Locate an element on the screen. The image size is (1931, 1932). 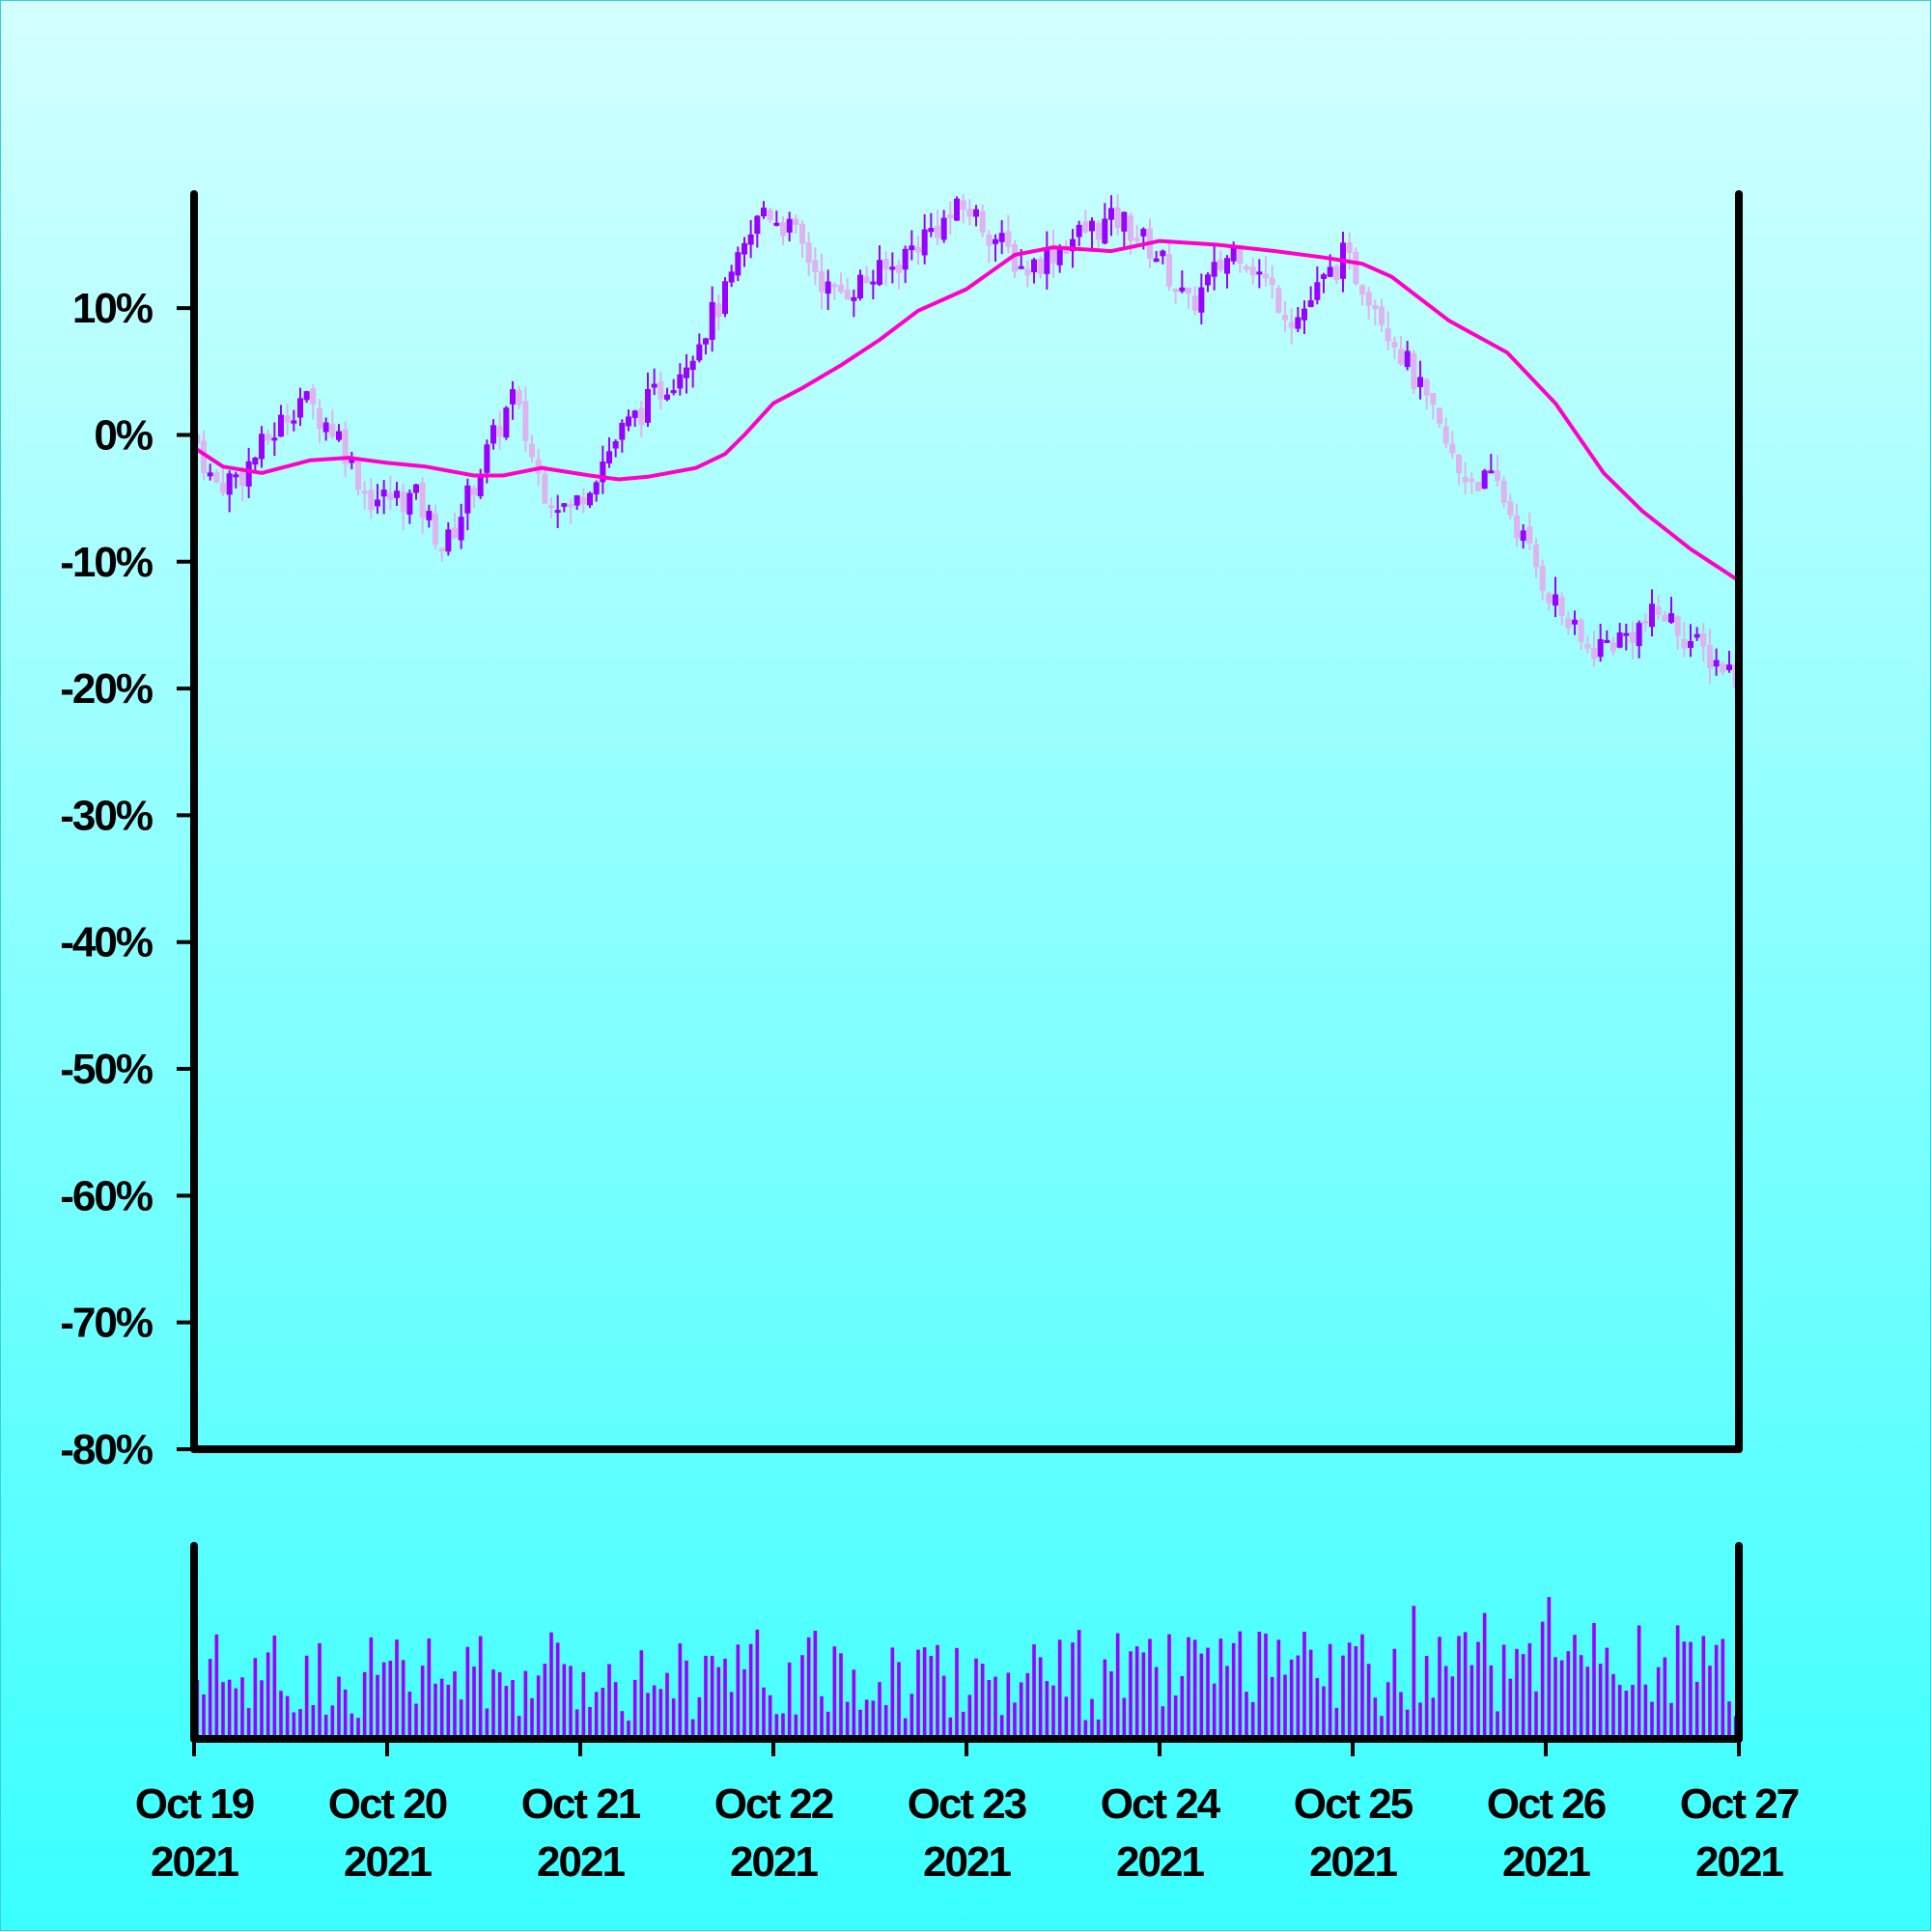
y-tick-label: -70% is located at coordinates (106, 1324).